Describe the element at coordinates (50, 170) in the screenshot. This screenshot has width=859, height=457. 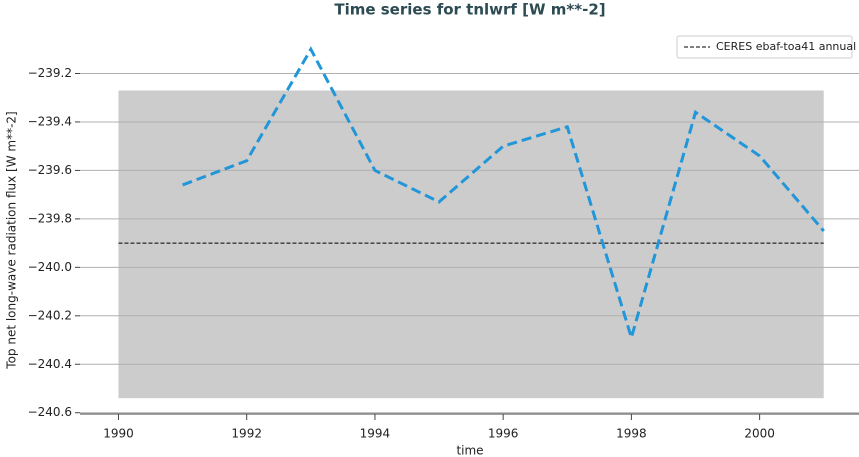
I see `y-tick-label: −239.6` at that location.